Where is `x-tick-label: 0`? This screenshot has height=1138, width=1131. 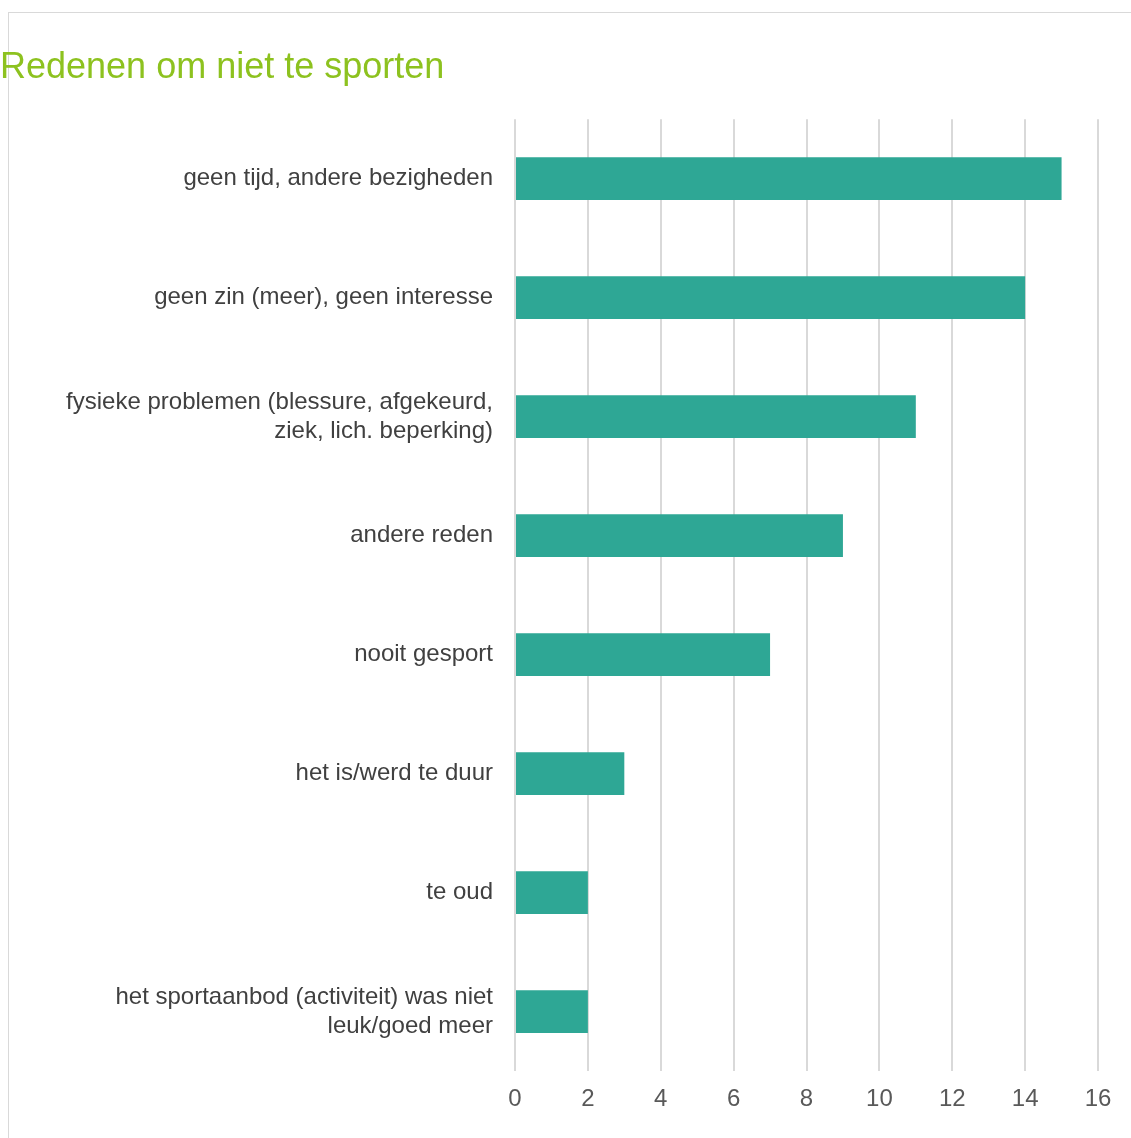
x-tick-label: 0 is located at coordinates (515, 1098).